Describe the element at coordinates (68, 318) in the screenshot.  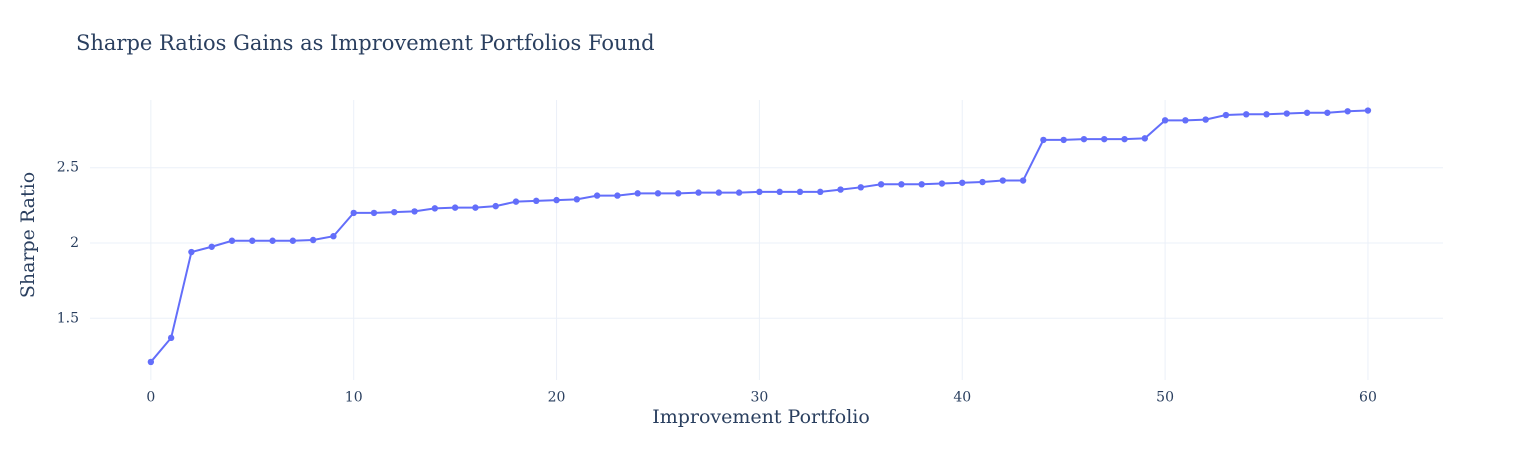
I see `y-tick-label: 1.5` at that location.